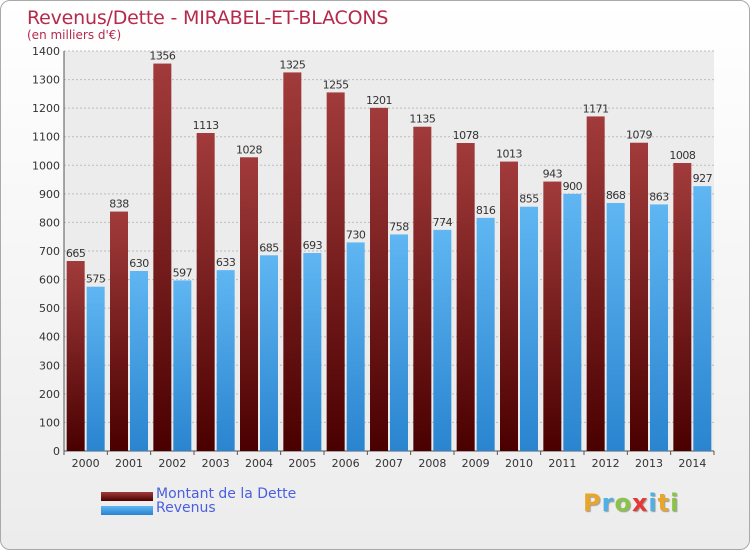  Describe the element at coordinates (216, 463) in the screenshot. I see `x-tick-label: 2003` at that location.